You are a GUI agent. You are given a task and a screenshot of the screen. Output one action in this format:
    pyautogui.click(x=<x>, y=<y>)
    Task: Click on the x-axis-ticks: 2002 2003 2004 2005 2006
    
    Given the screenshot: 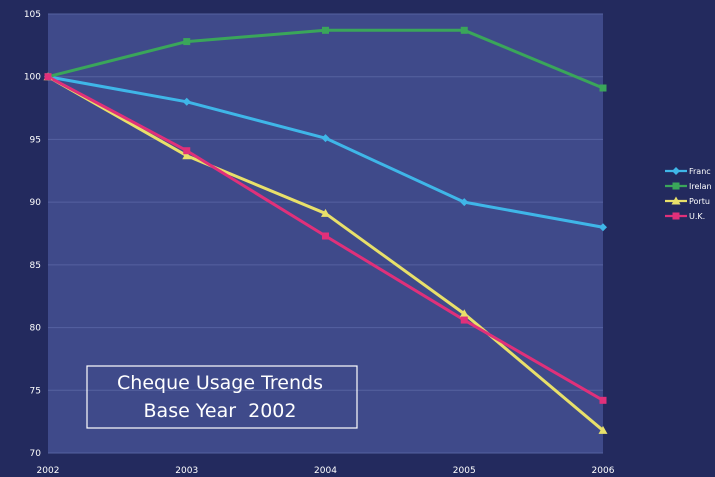 What is the action you would take?
    pyautogui.click(x=326, y=471)
    